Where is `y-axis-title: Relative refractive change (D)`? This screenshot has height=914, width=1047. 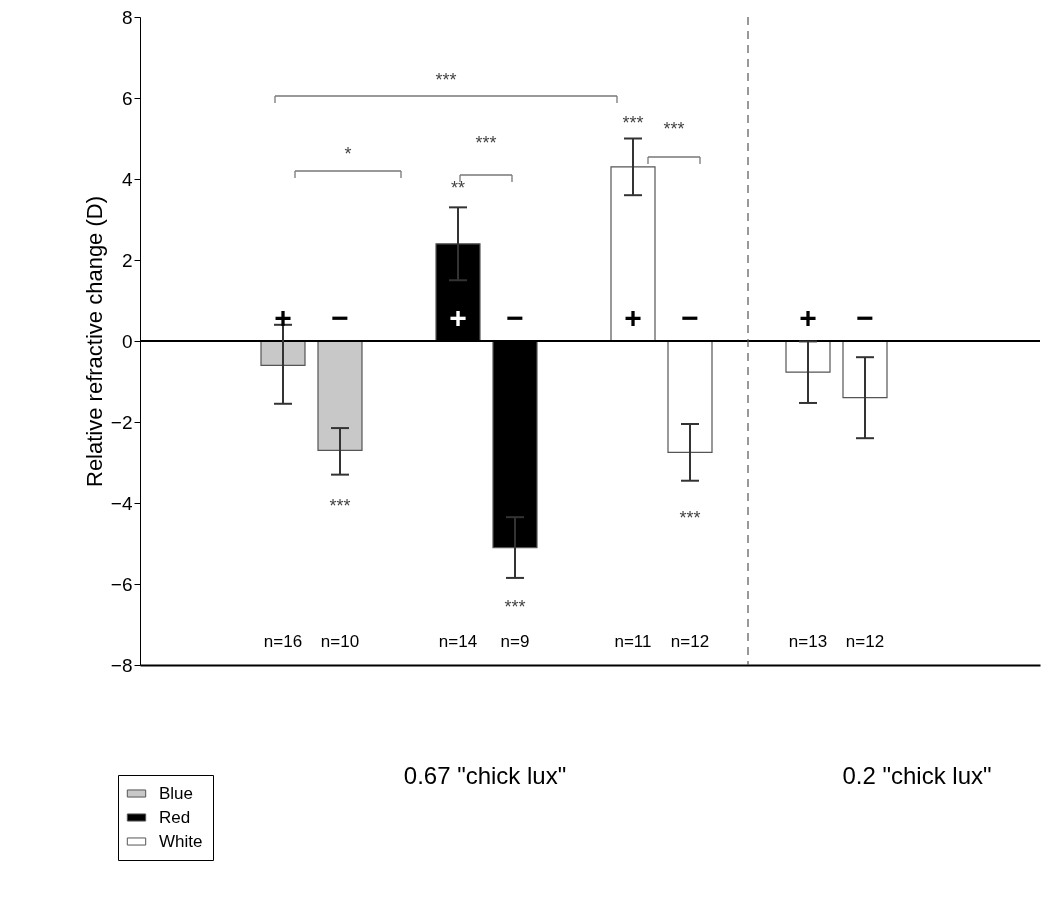 y-axis-title: Relative refractive change (D) is located at coordinates (94, 341).